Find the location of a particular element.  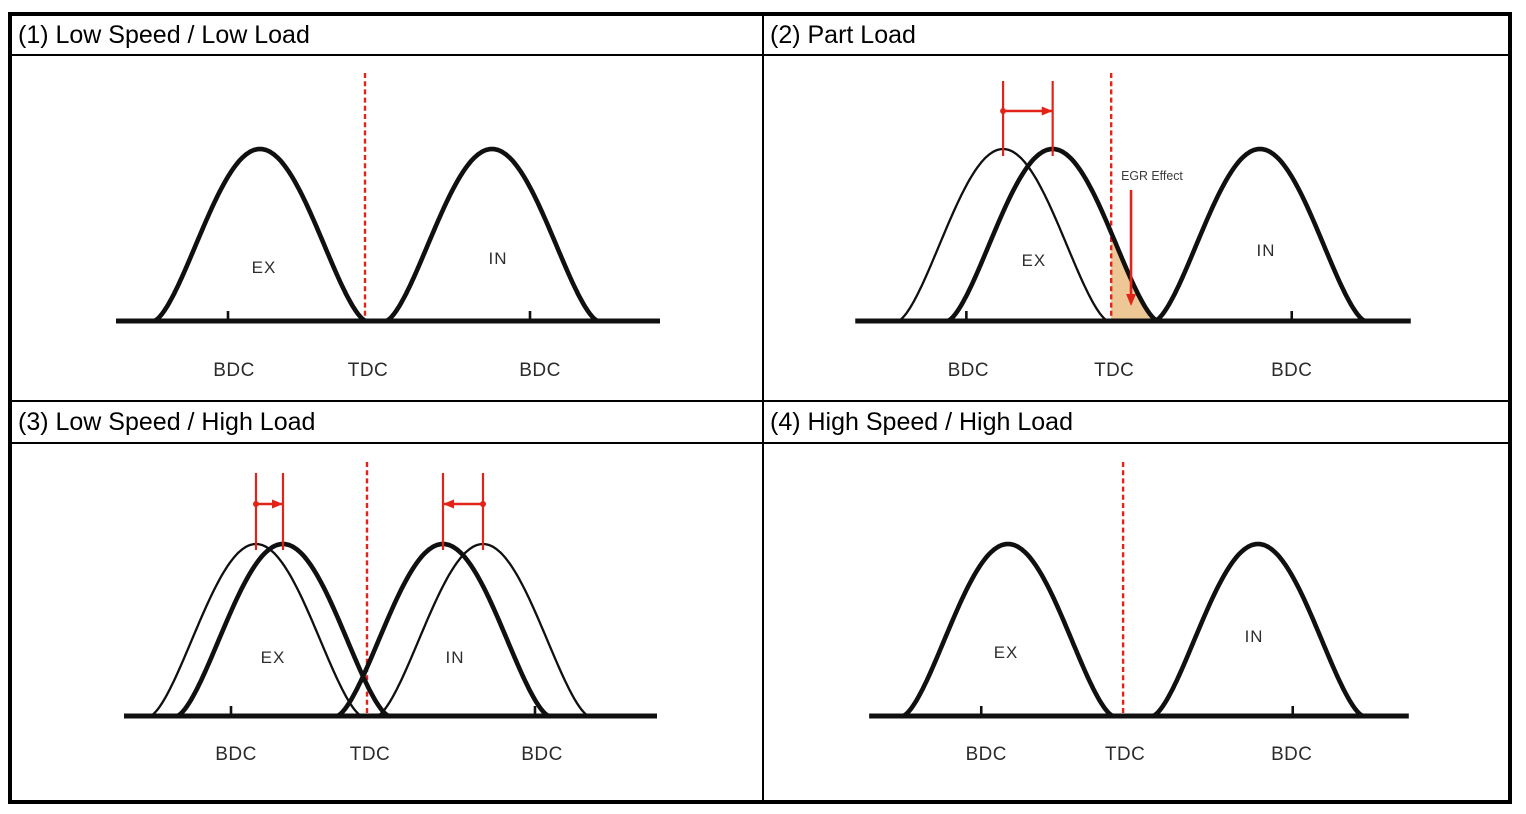

egr-arrow-head-down is located at coordinates (1131, 300).